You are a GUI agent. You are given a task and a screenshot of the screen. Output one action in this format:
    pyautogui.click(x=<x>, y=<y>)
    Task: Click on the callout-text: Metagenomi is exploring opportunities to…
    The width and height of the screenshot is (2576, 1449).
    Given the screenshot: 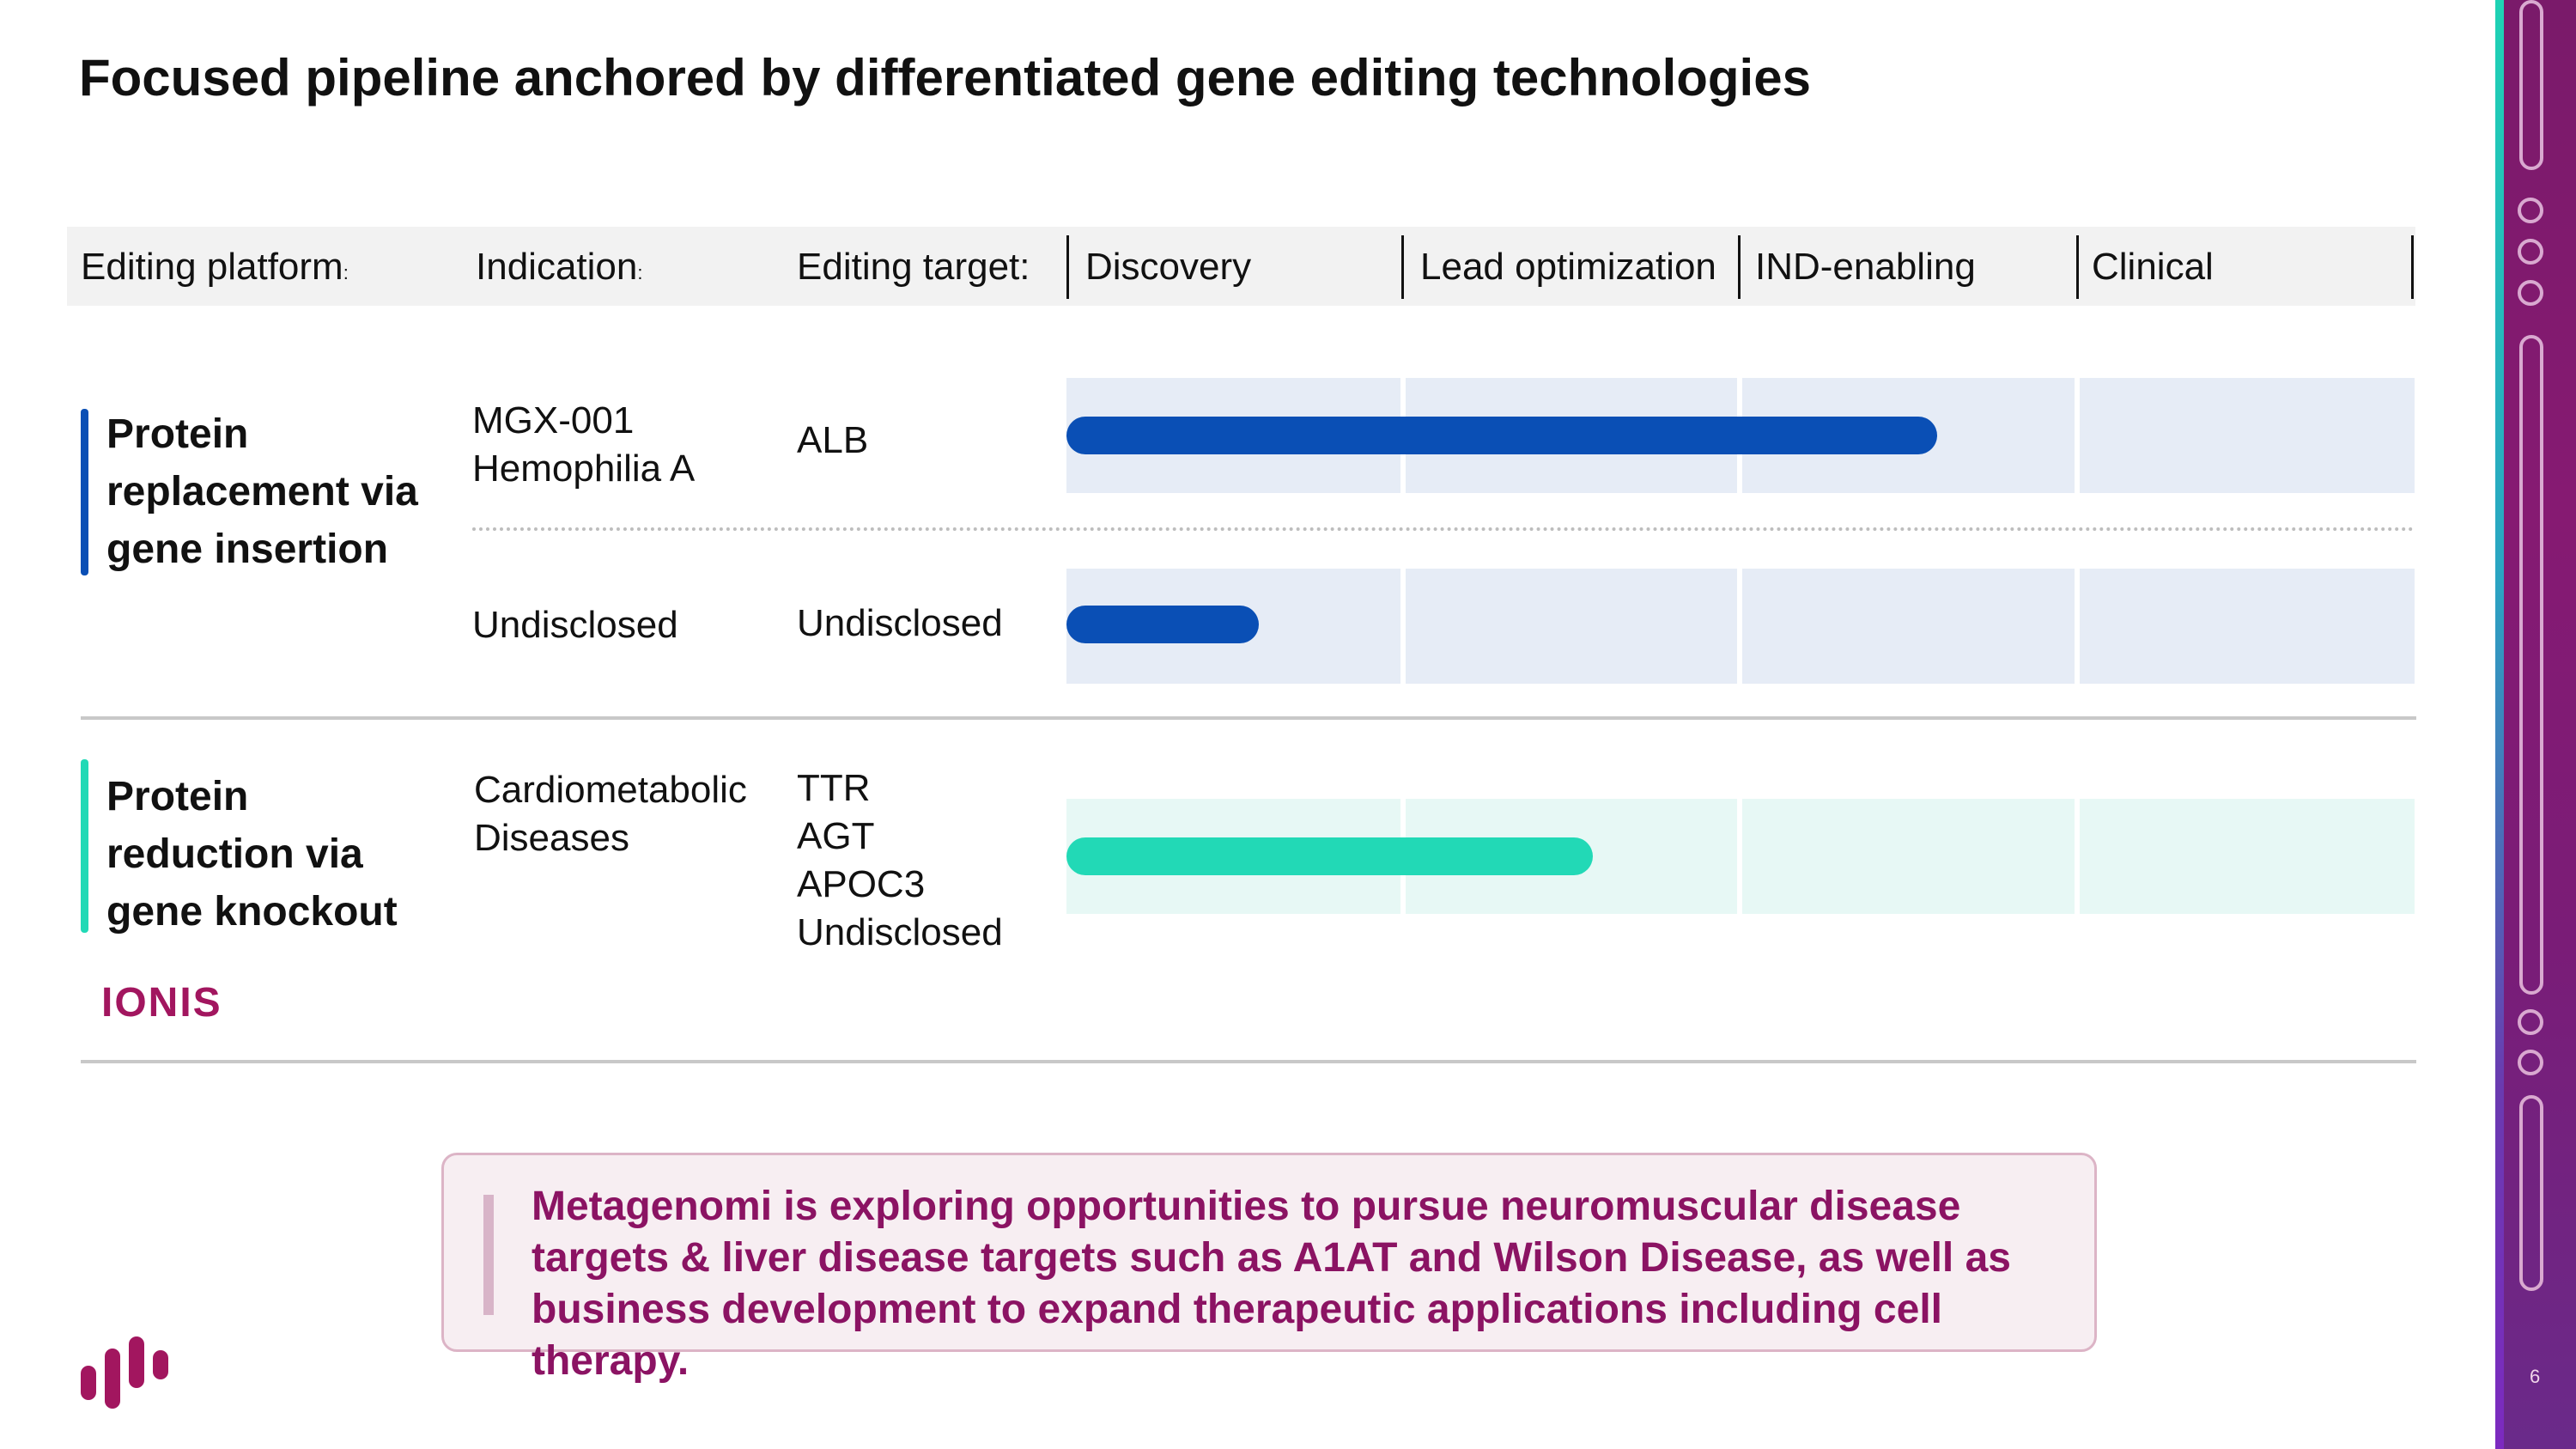 What is the action you would take?
    pyautogui.click(x=1272, y=1284)
    